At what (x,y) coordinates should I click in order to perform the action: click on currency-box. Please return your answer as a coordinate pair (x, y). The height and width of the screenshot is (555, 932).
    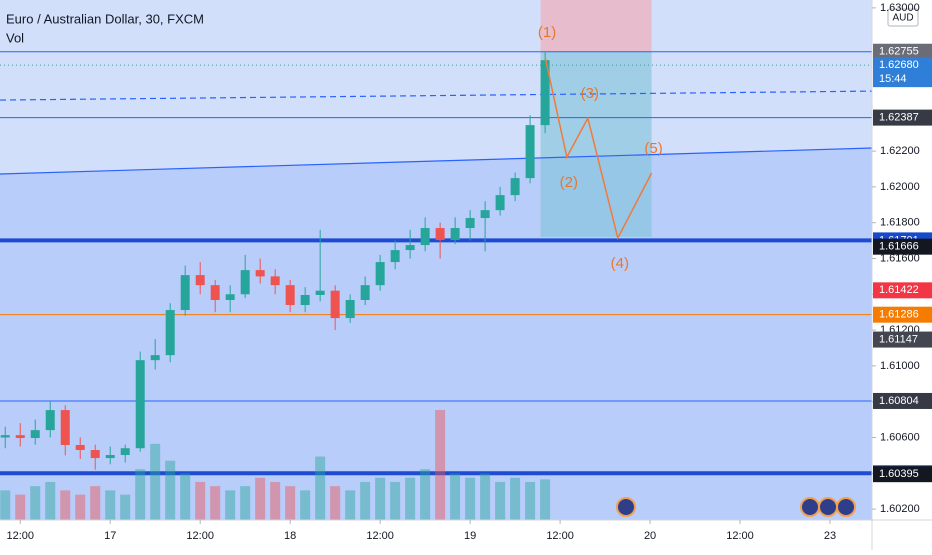
    Looking at the image, I should click on (903, 17).